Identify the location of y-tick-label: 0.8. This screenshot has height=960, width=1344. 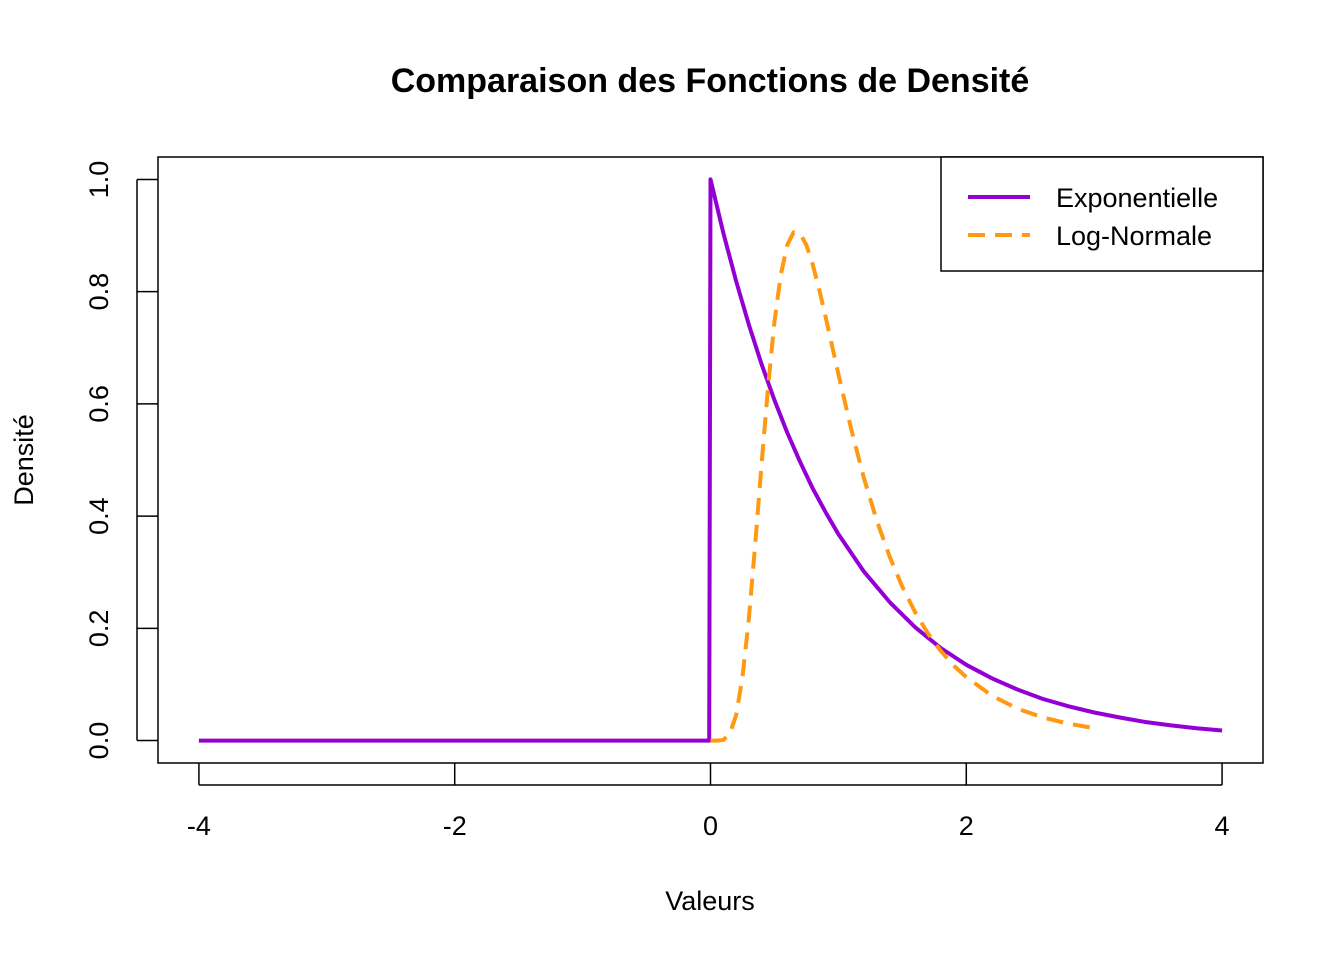
(99, 292).